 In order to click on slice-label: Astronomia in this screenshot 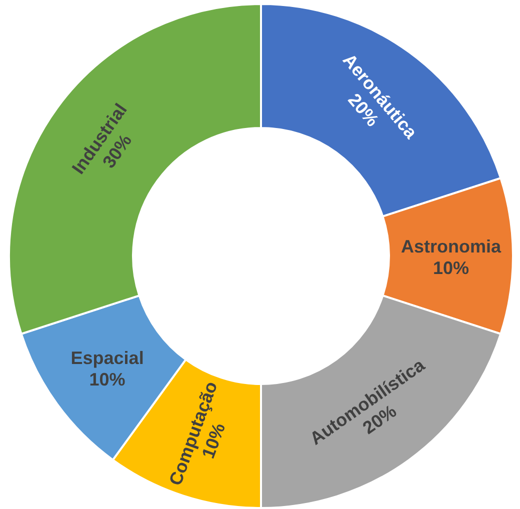, I will do `click(451, 246)`.